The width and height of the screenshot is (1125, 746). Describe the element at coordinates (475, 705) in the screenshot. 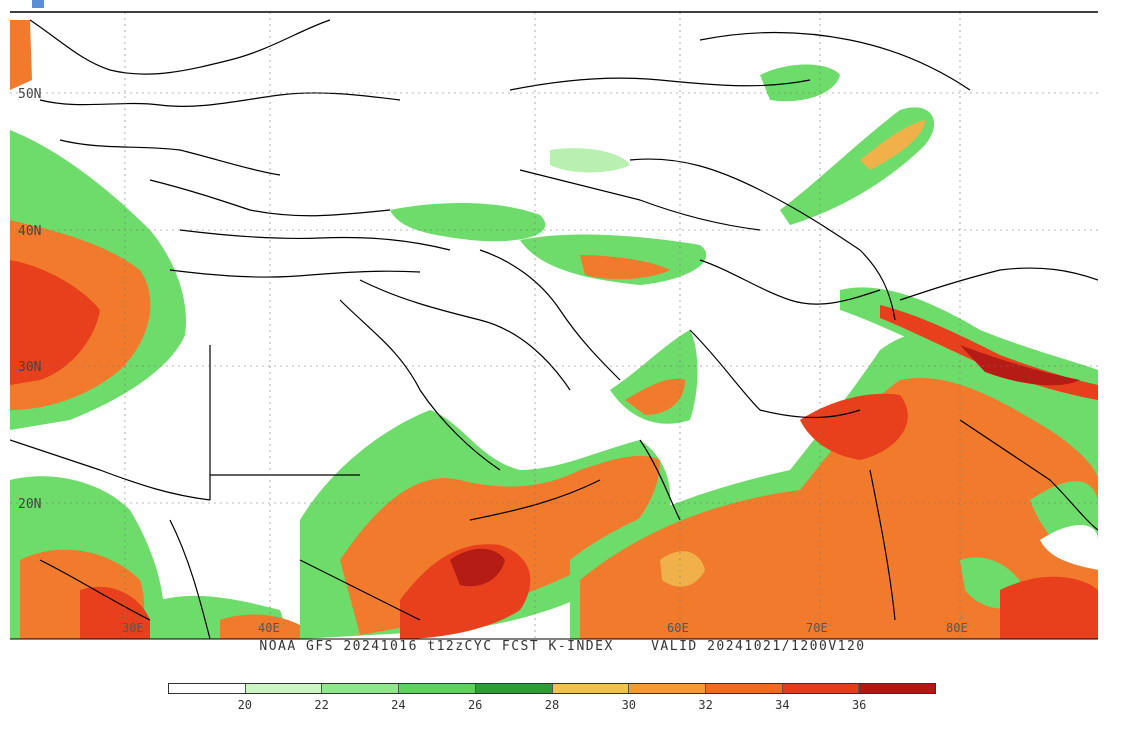

I see `legend-tick-label: 26` at that location.